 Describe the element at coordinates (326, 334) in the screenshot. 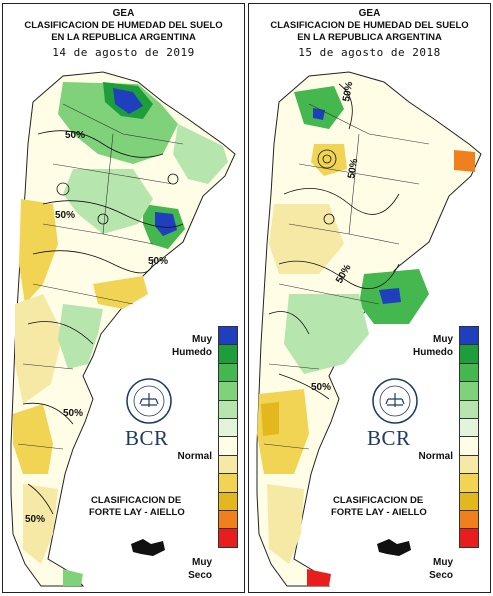

I see `wet-zone-center` at that location.